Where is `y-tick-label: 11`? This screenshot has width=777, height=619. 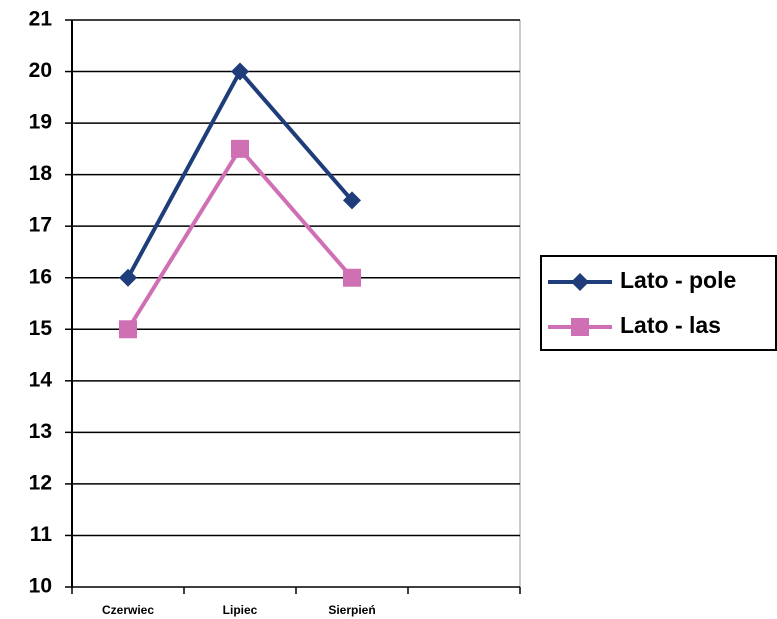 y-tick-label: 11 is located at coordinates (41, 534).